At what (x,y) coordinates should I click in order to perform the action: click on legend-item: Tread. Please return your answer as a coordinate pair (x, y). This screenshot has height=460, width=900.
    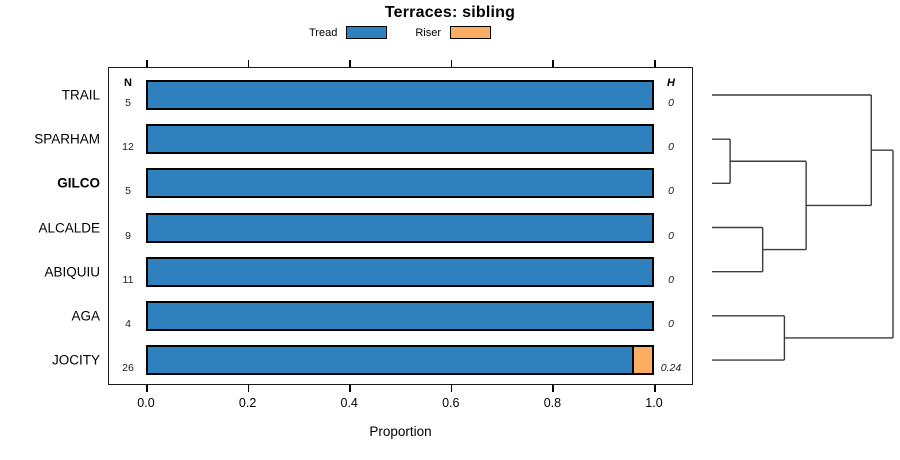
    Looking at the image, I should click on (348, 32).